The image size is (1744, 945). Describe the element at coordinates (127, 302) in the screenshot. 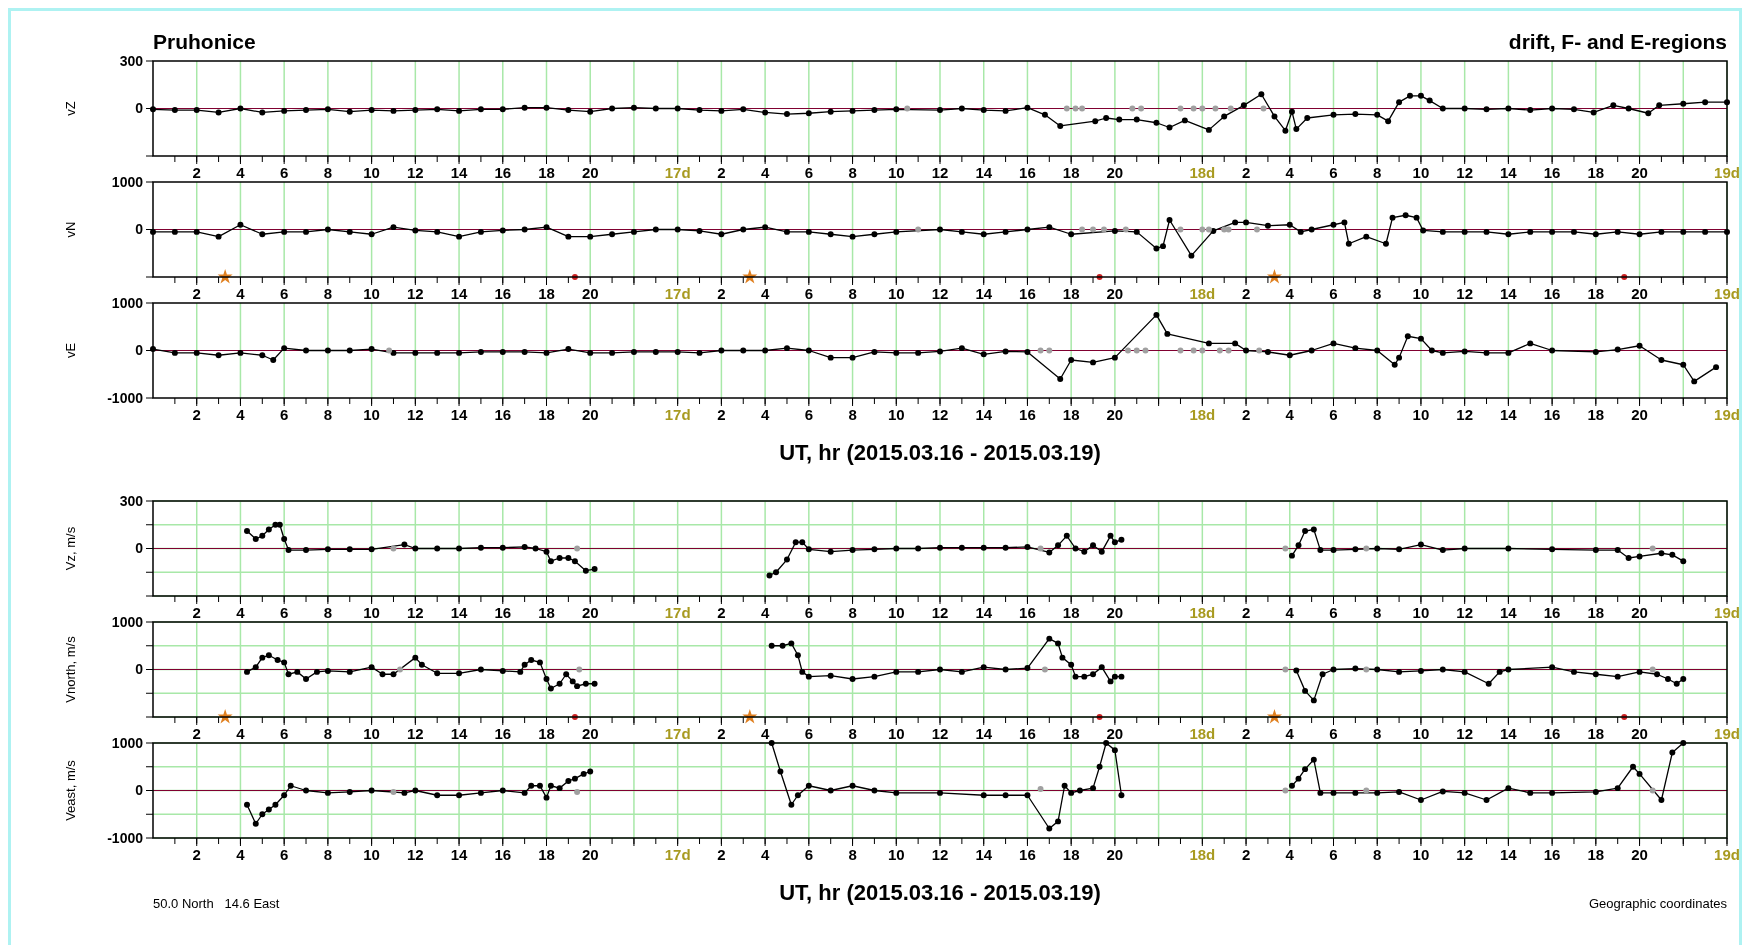

I see `y-tick-label: 1000` at that location.